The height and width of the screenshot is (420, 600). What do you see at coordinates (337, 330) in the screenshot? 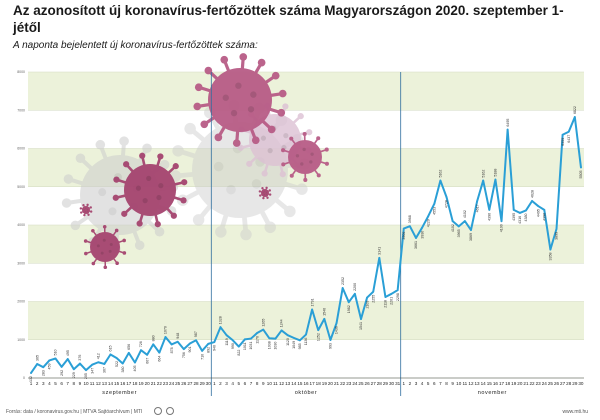
I see `data-label: 1436` at bounding box center [337, 330].